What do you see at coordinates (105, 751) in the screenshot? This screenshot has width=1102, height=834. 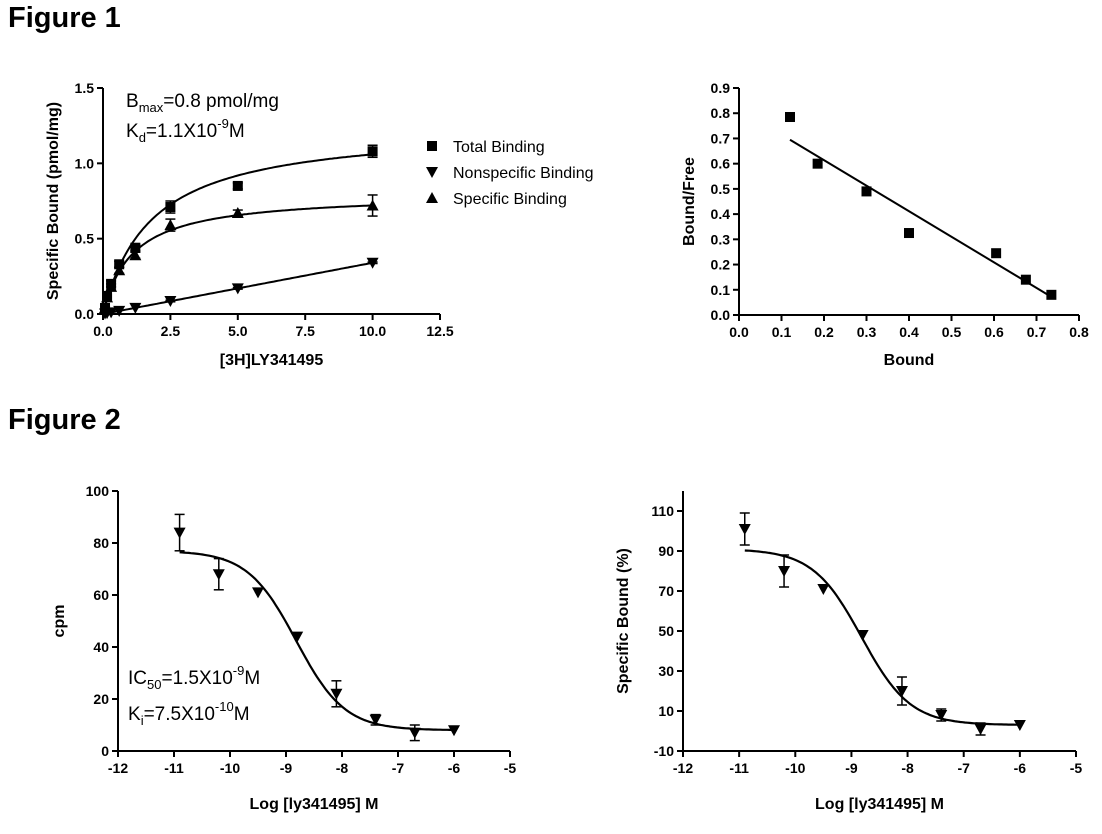 I see `y-tick-label: 0` at bounding box center [105, 751].